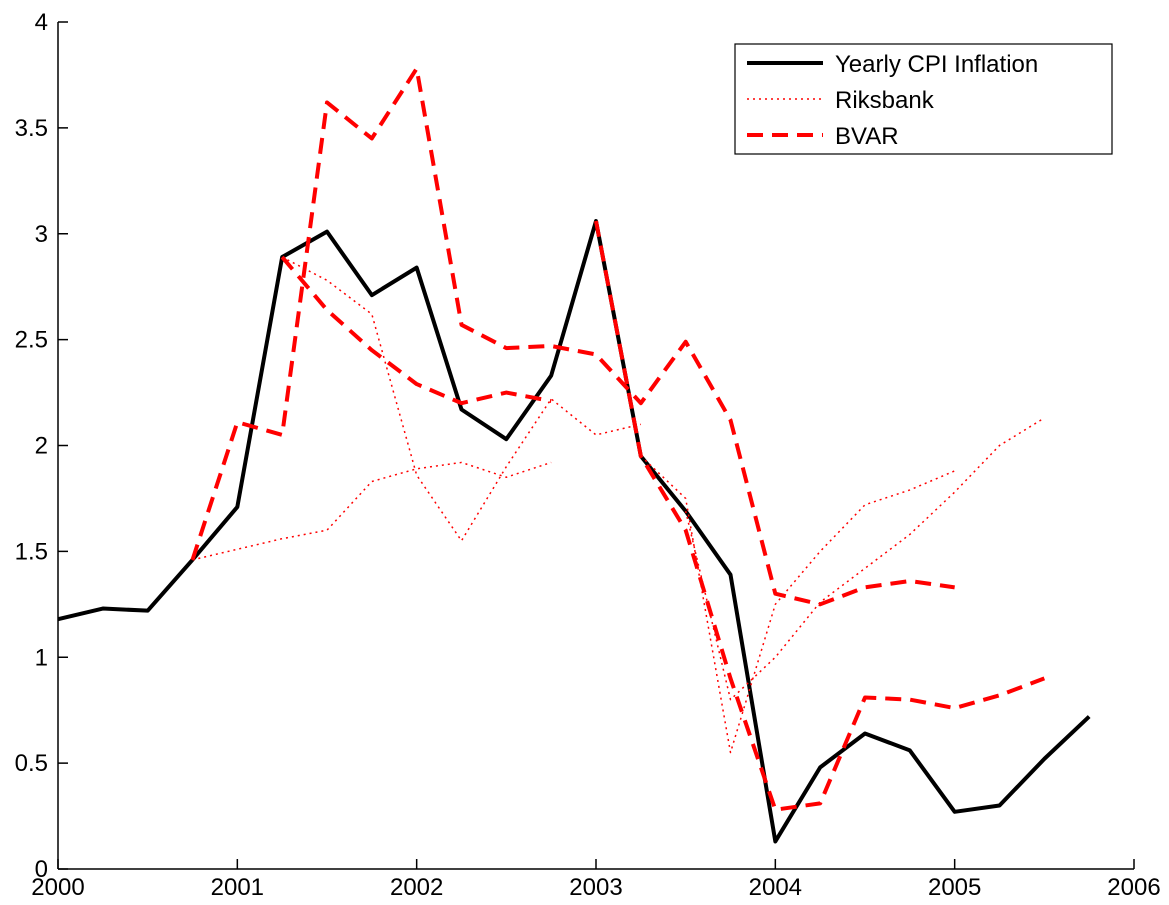  I want to click on y-tick-label: 0.5, so click(31, 763).